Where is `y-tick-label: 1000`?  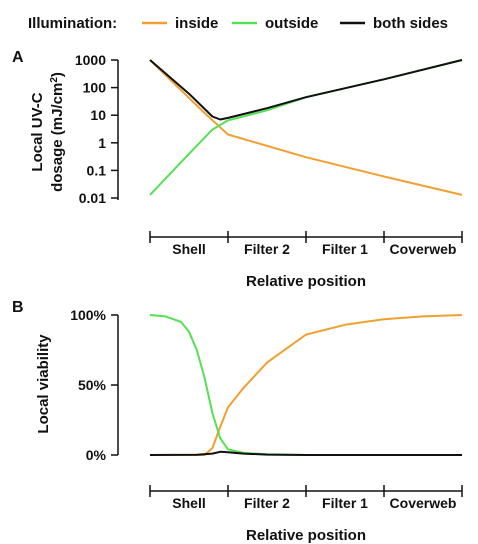
y-tick-label: 1000 is located at coordinates (90, 60).